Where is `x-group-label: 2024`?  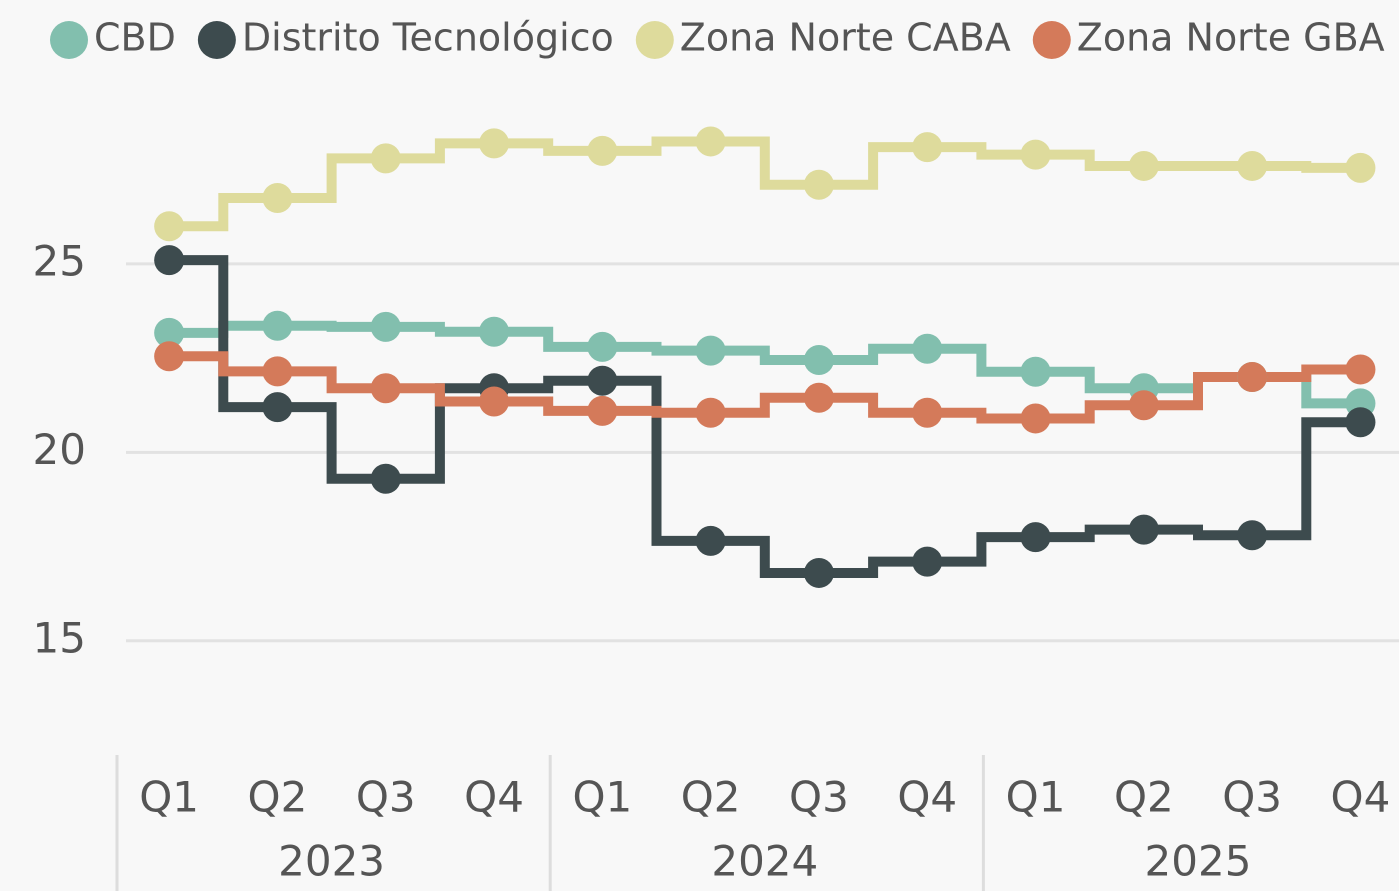 x-group-label: 2024 is located at coordinates (764, 861).